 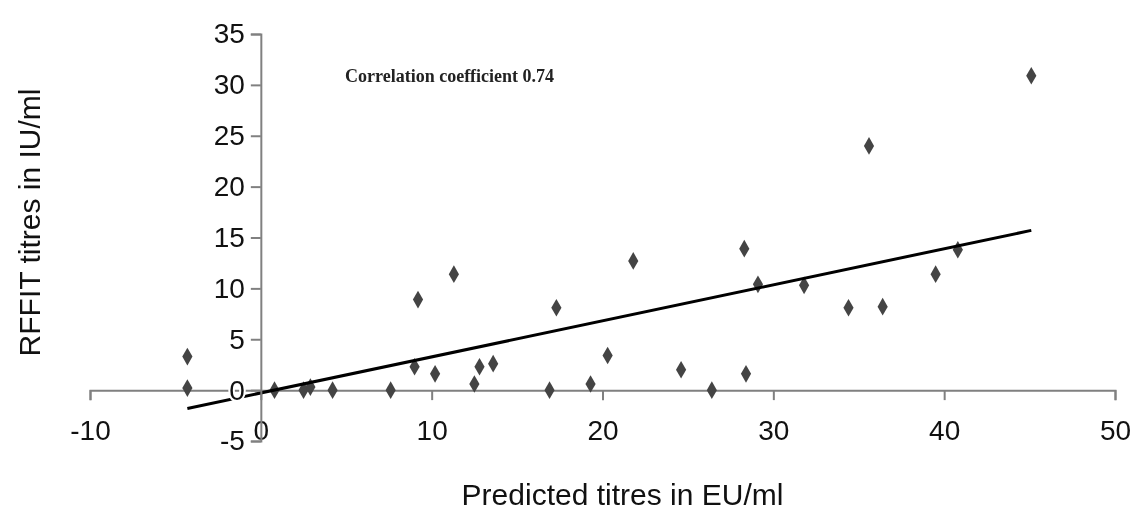 I want to click on annotation: Correlation coefficient 0.74, so click(x=450, y=76).